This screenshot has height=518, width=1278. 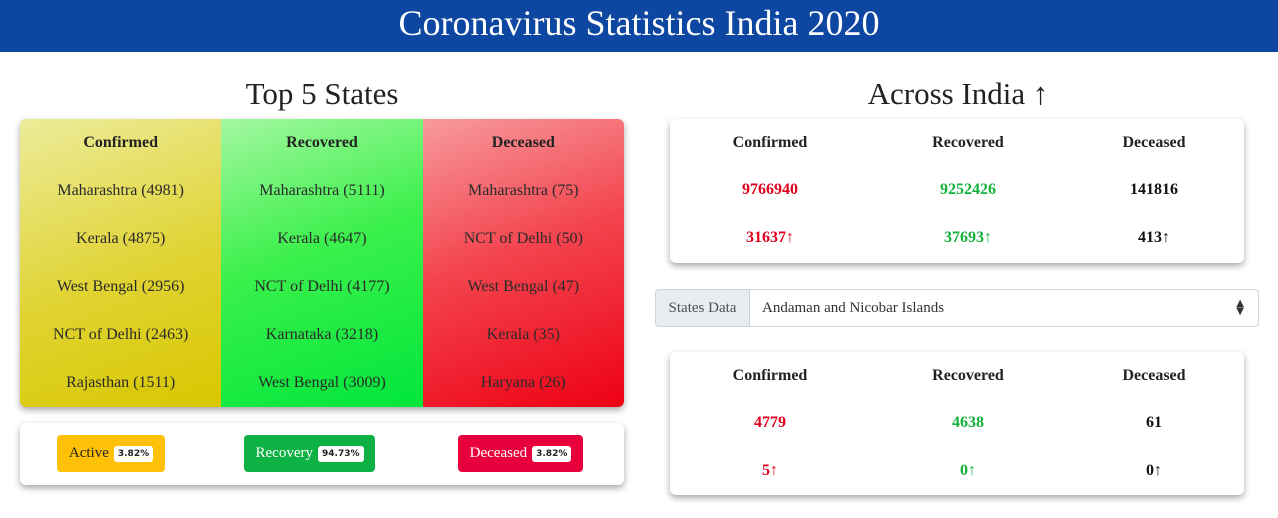 I want to click on app-header: Coronavirus Statistics India 2020, so click(x=639, y=26).